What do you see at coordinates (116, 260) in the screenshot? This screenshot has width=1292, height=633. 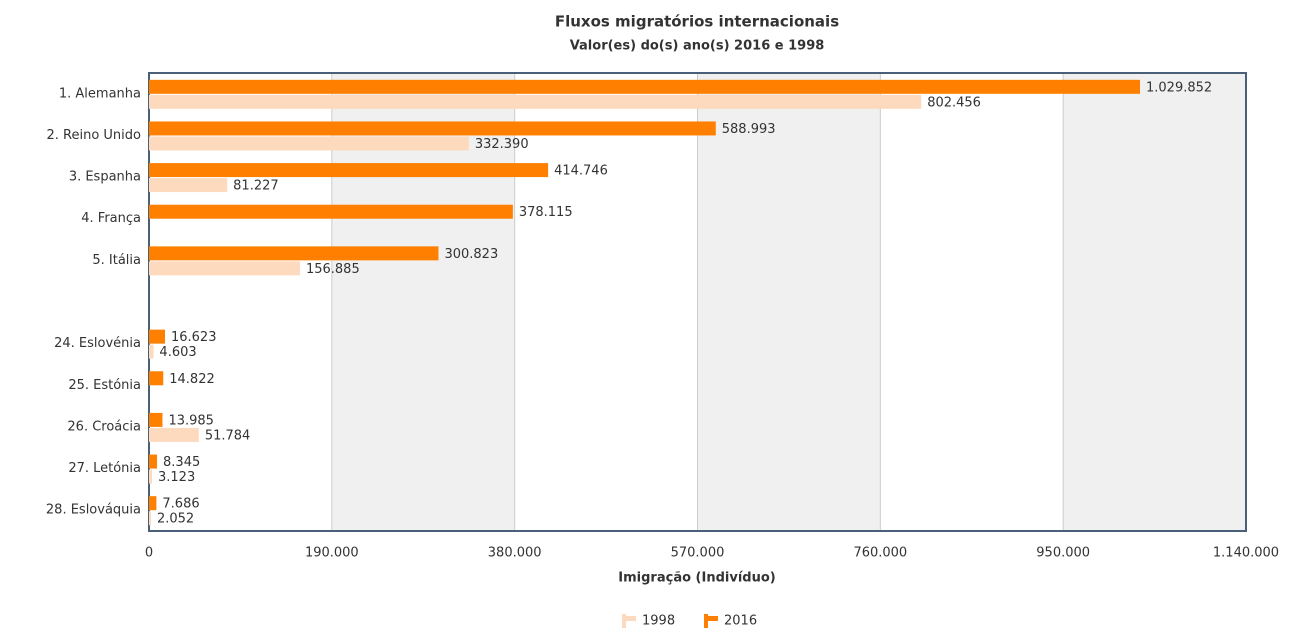 I see `y-tick-label: 5. Itália` at bounding box center [116, 260].